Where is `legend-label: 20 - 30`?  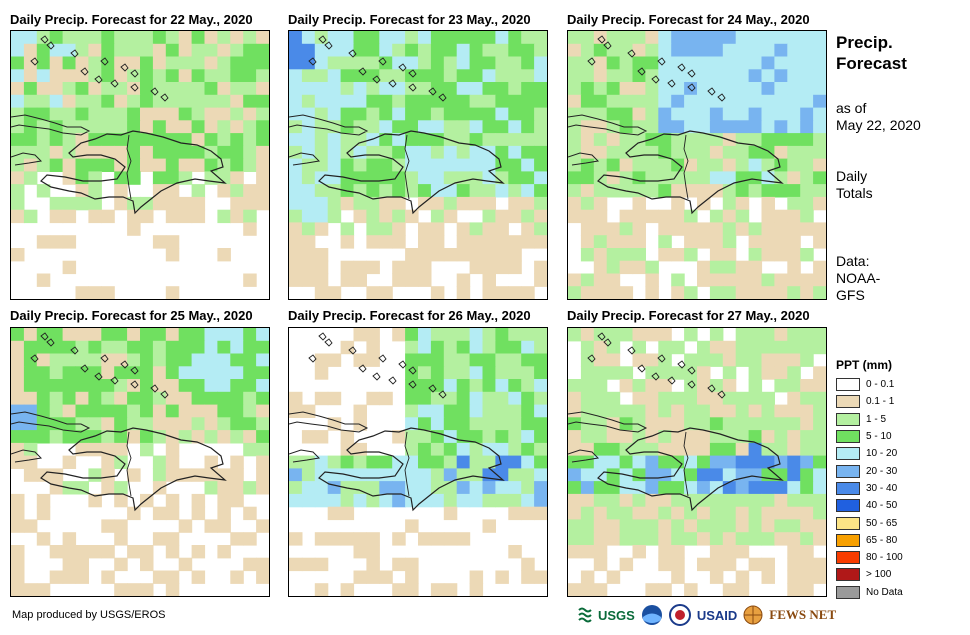 legend-label: 20 - 30 is located at coordinates (882, 471).